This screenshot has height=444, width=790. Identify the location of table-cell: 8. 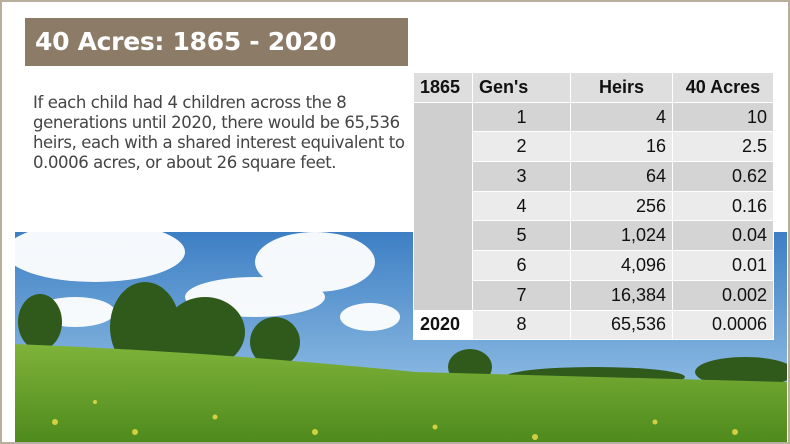
(521, 325).